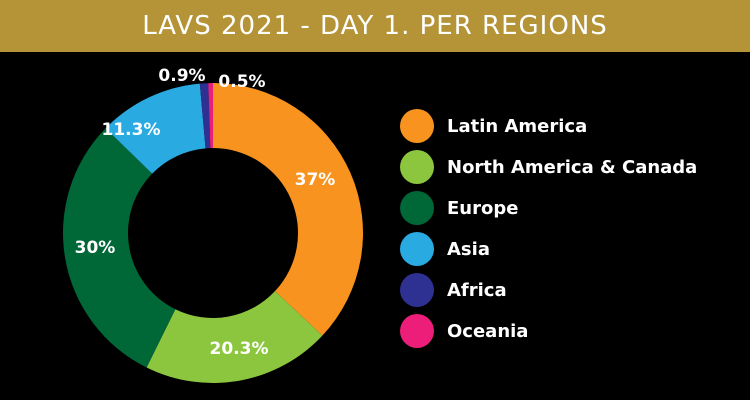 This screenshot has height=400, width=750. Describe the element at coordinates (572, 167) in the screenshot. I see `legend-label-north-america-canada: North America & Canada` at that location.